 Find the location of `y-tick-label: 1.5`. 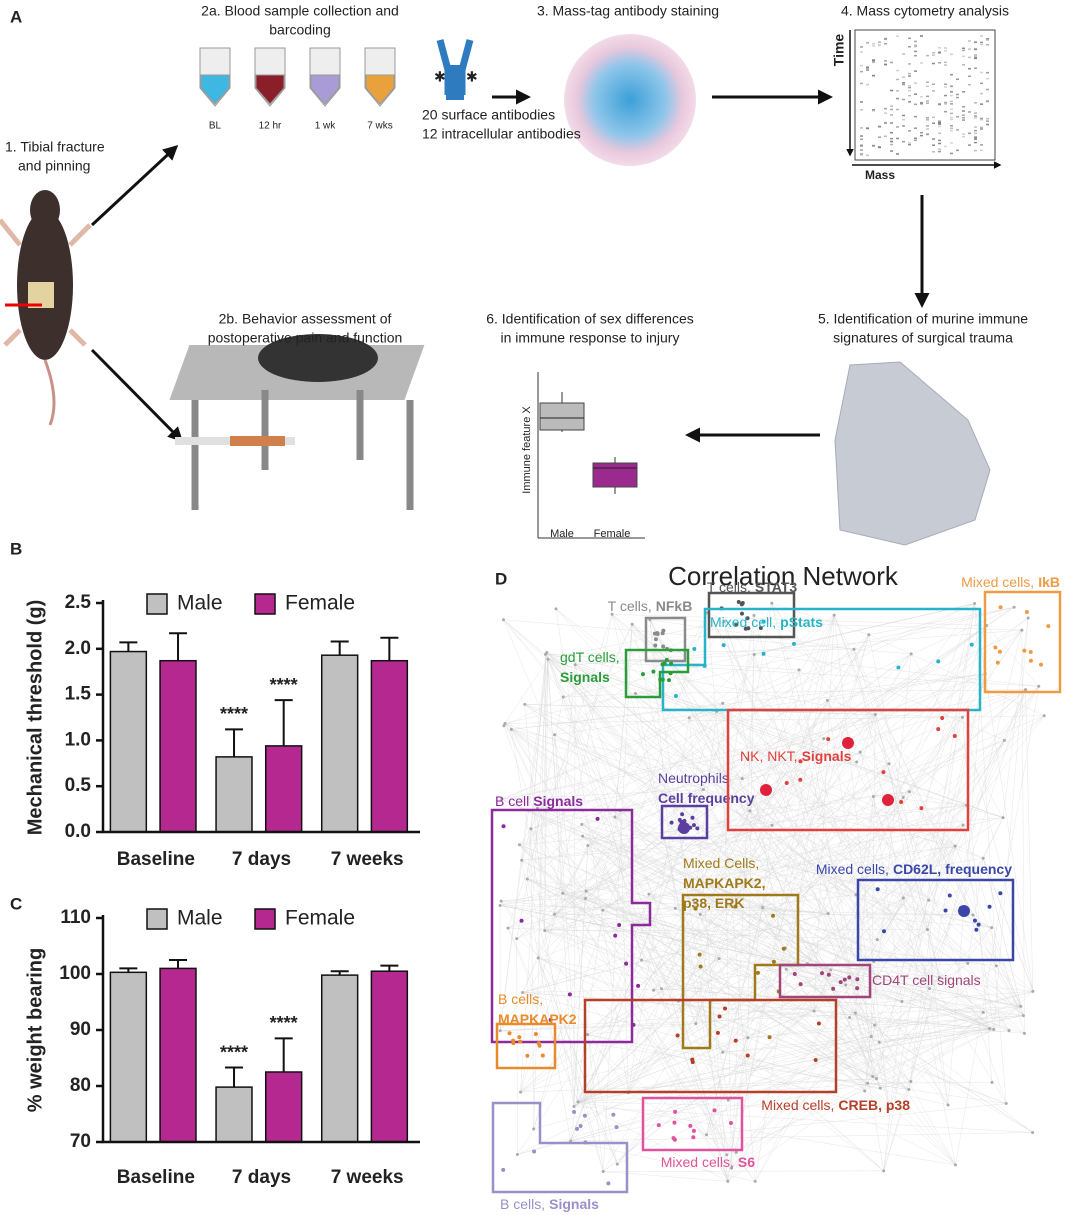

y-tick-label: 1.5 is located at coordinates (78, 694).